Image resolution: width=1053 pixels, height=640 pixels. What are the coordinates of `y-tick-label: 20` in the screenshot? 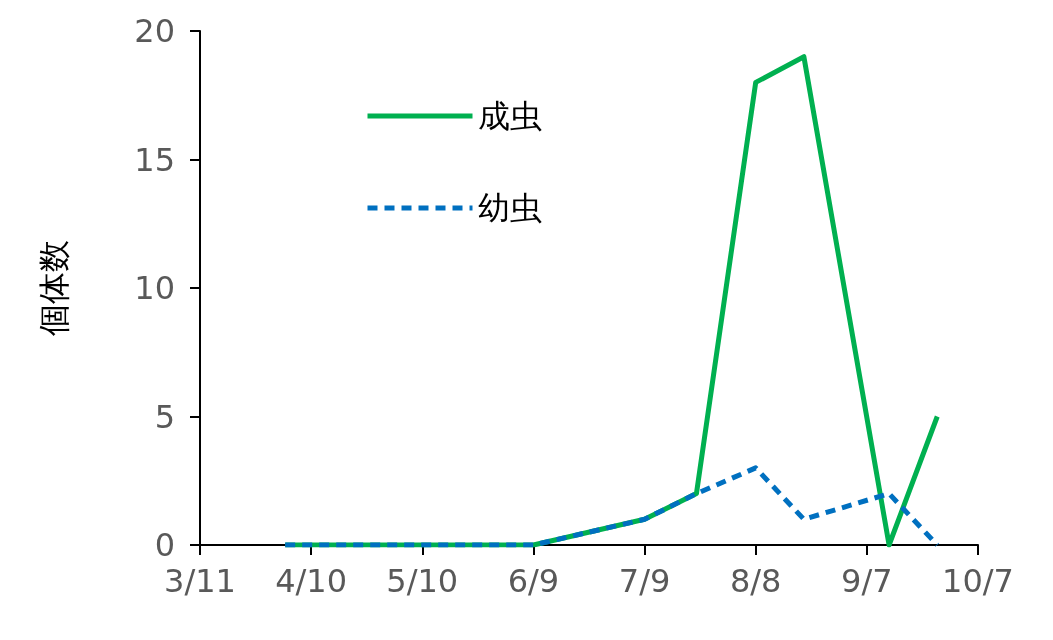 It's located at (154, 31).